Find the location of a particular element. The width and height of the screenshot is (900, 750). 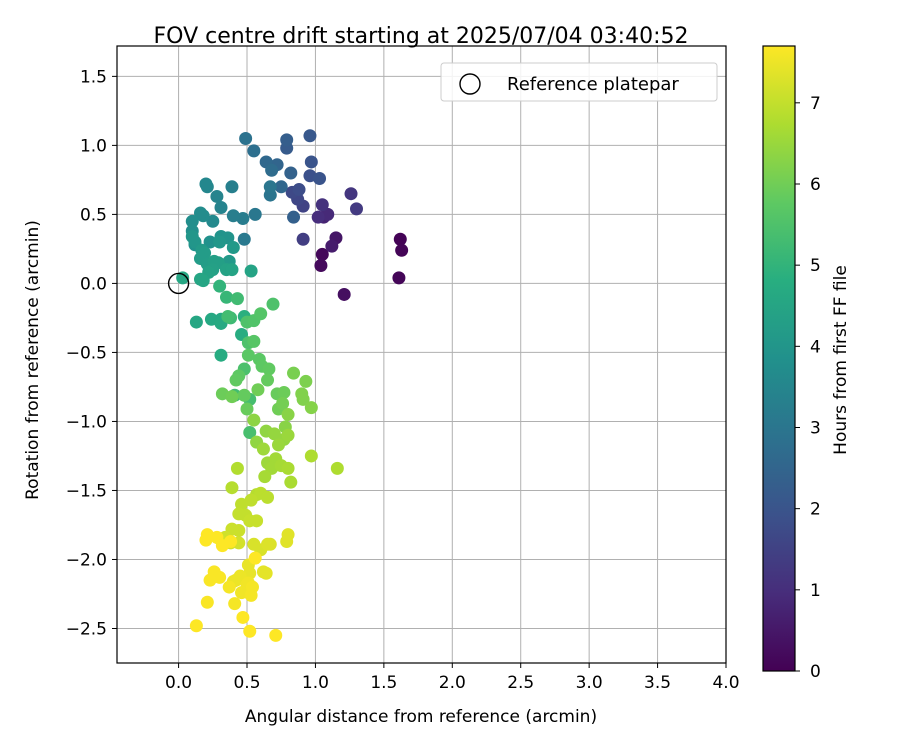

x-tick-label: 0.0 is located at coordinates (178, 683).